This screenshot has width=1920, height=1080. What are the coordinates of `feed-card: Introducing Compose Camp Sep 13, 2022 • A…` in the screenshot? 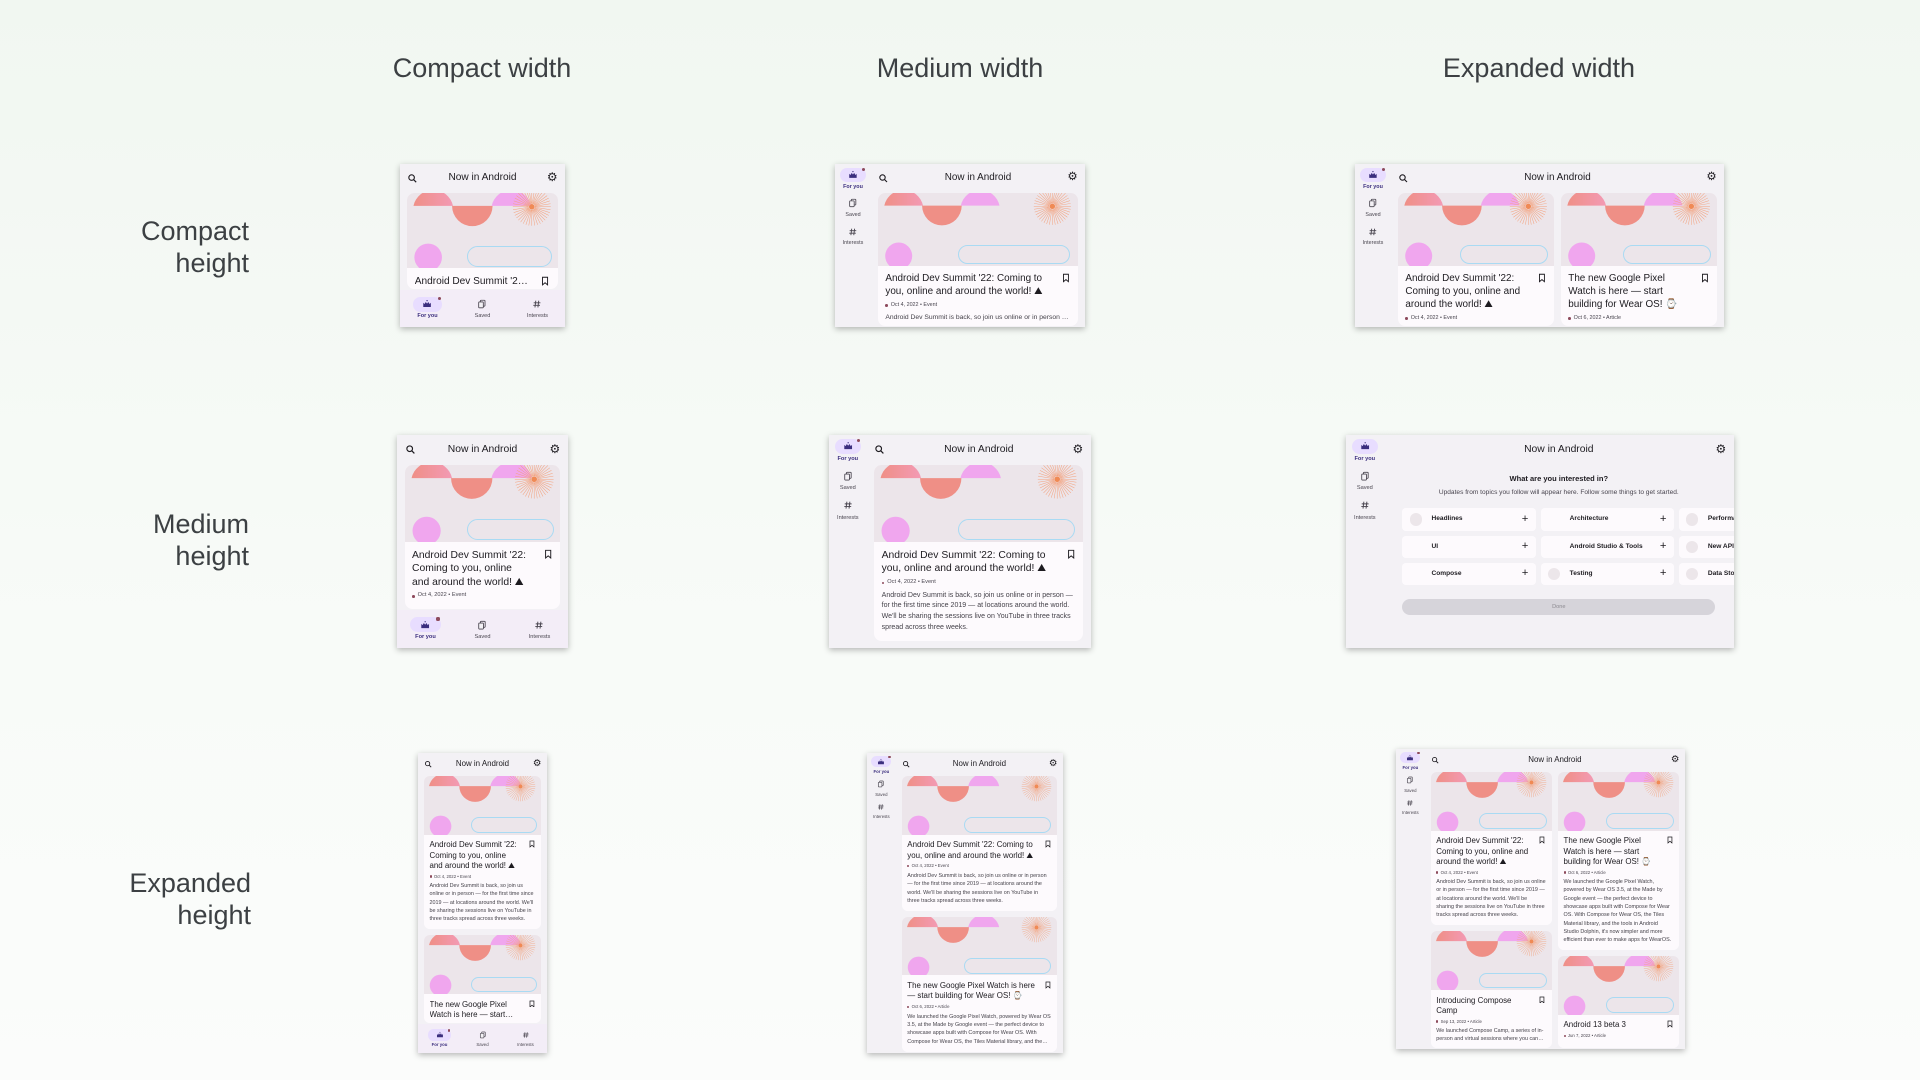 It's located at (1491, 990).